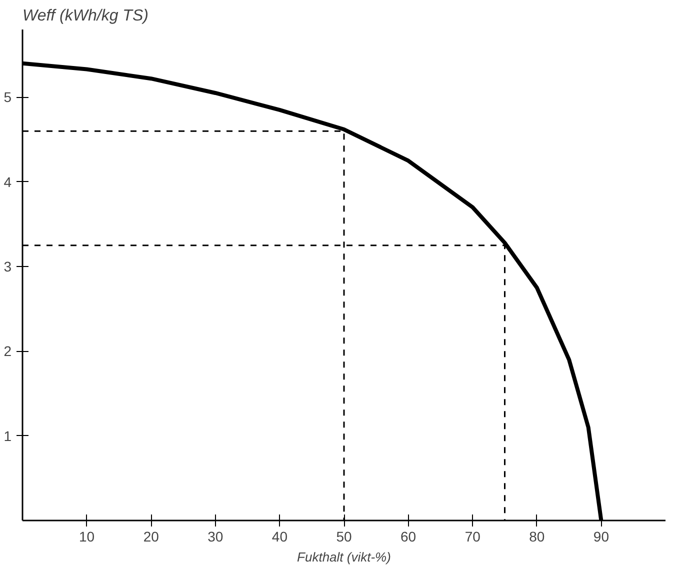 The height and width of the screenshot is (577, 680). Describe the element at coordinates (151, 536) in the screenshot. I see `x-tick-label: 20` at that location.